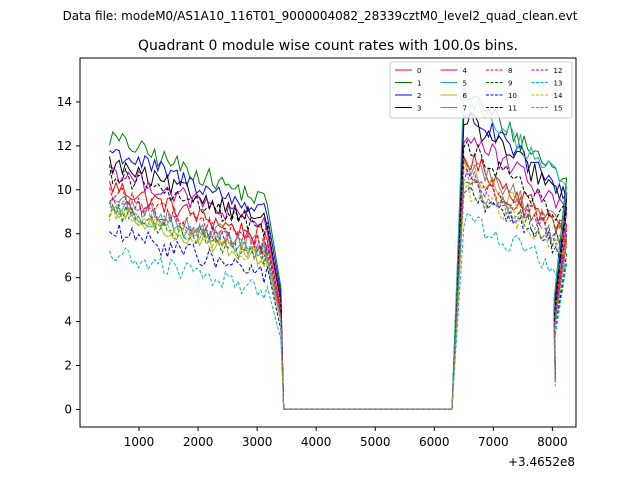 The image size is (640, 480). Describe the element at coordinates (419, 109) in the screenshot. I see `legend-label-3: 3` at that location.